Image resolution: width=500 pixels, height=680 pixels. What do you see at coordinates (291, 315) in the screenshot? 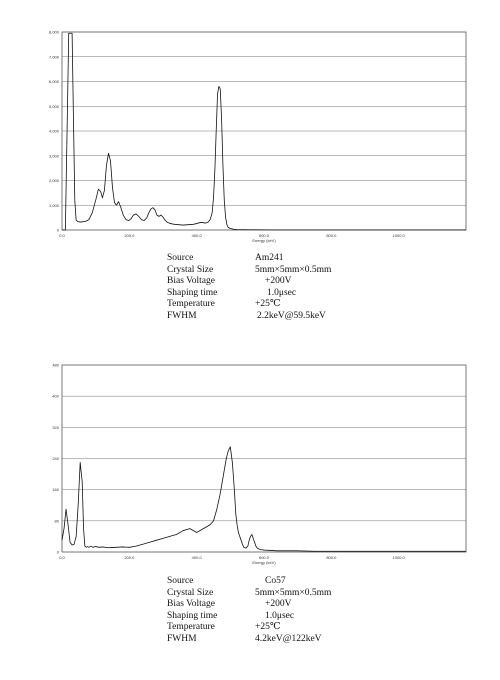
I see `info-value: 2.2keV@59.5keV` at bounding box center [291, 315].